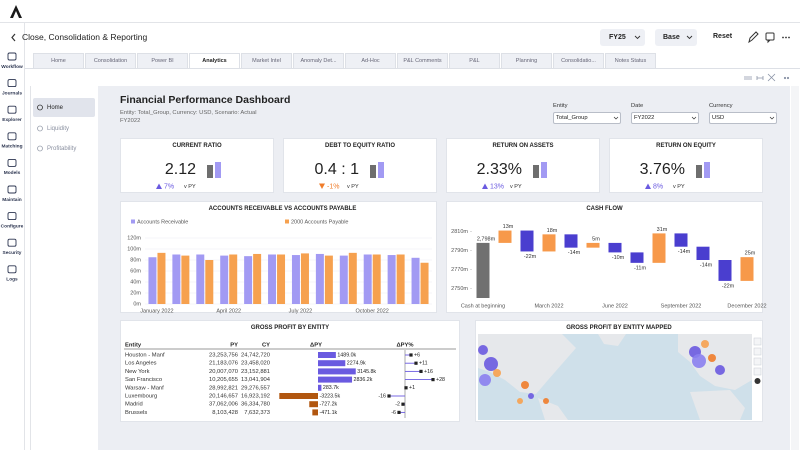  What do you see at coordinates (30, 268) in the screenshot?
I see `subnav-divider` at bounding box center [30, 268].